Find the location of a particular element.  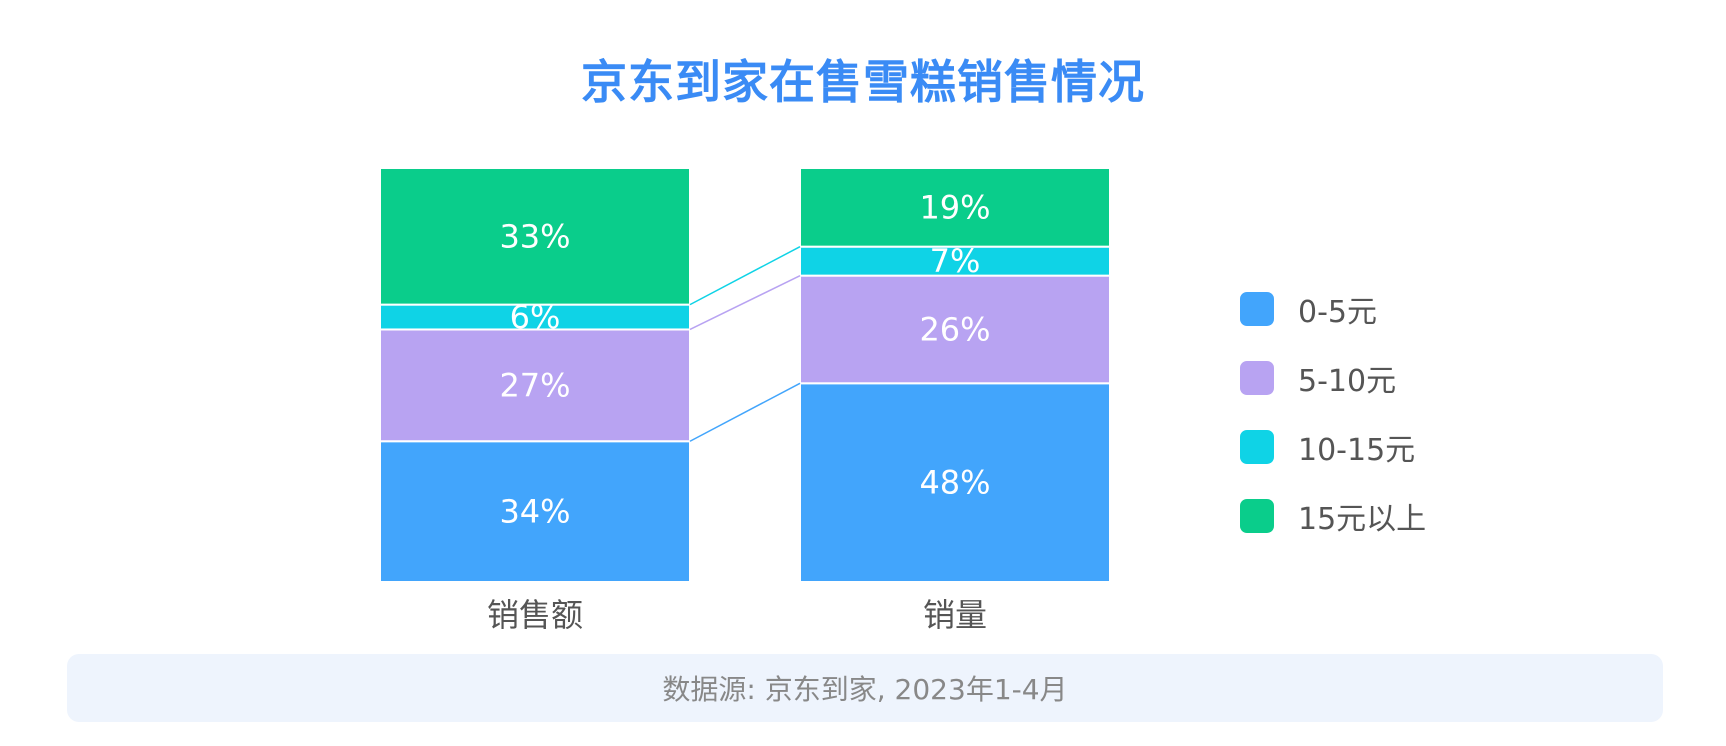

legend-item-0-5: 0-5元 is located at coordinates (1333, 311).